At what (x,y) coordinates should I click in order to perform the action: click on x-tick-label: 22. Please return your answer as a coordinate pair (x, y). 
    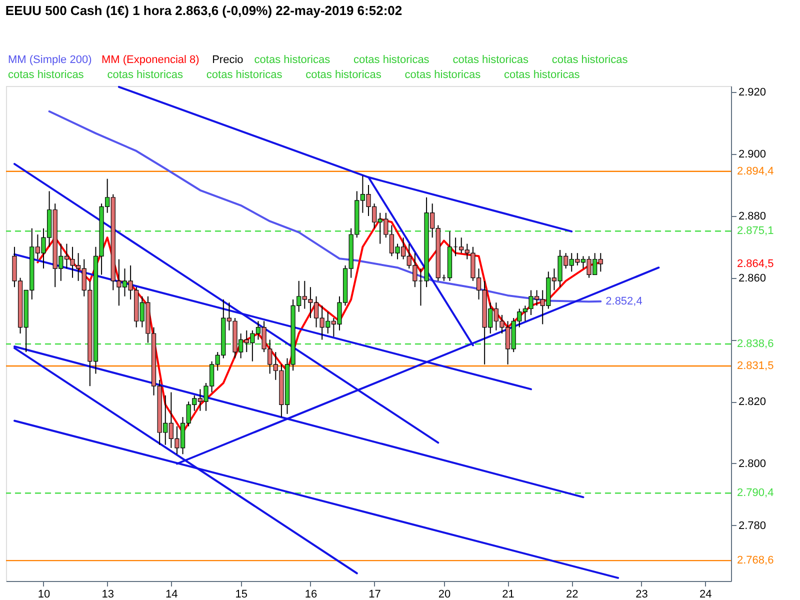
    Looking at the image, I should click on (572, 594).